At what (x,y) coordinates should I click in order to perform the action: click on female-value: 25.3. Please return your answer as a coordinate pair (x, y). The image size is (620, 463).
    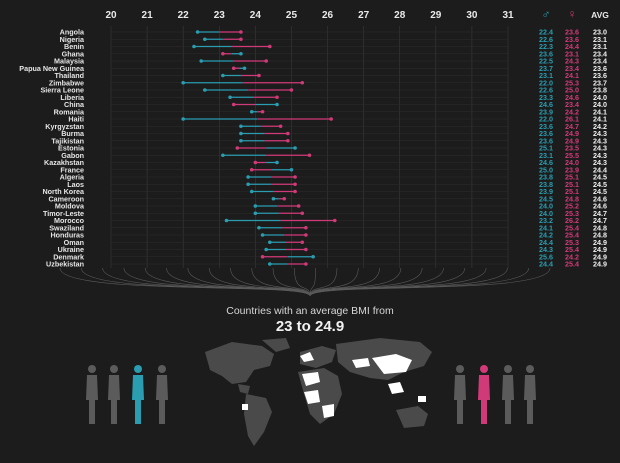
    Looking at the image, I should click on (572, 242).